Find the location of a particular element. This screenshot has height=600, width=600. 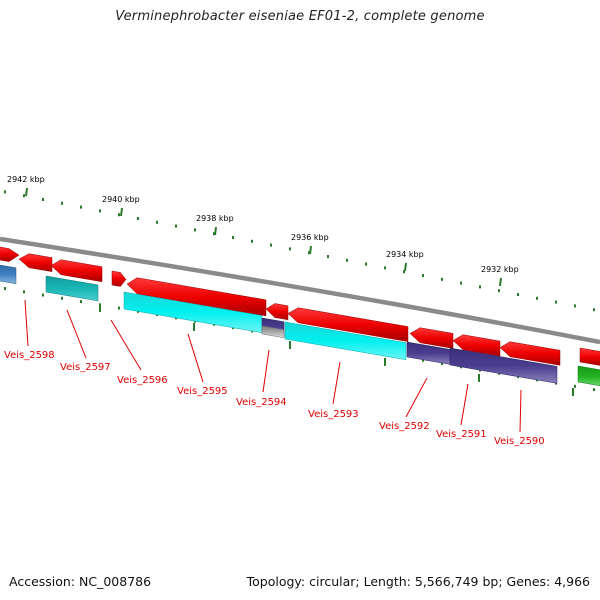

accession-text: Accession: NC_008786 is located at coordinates (80, 581).